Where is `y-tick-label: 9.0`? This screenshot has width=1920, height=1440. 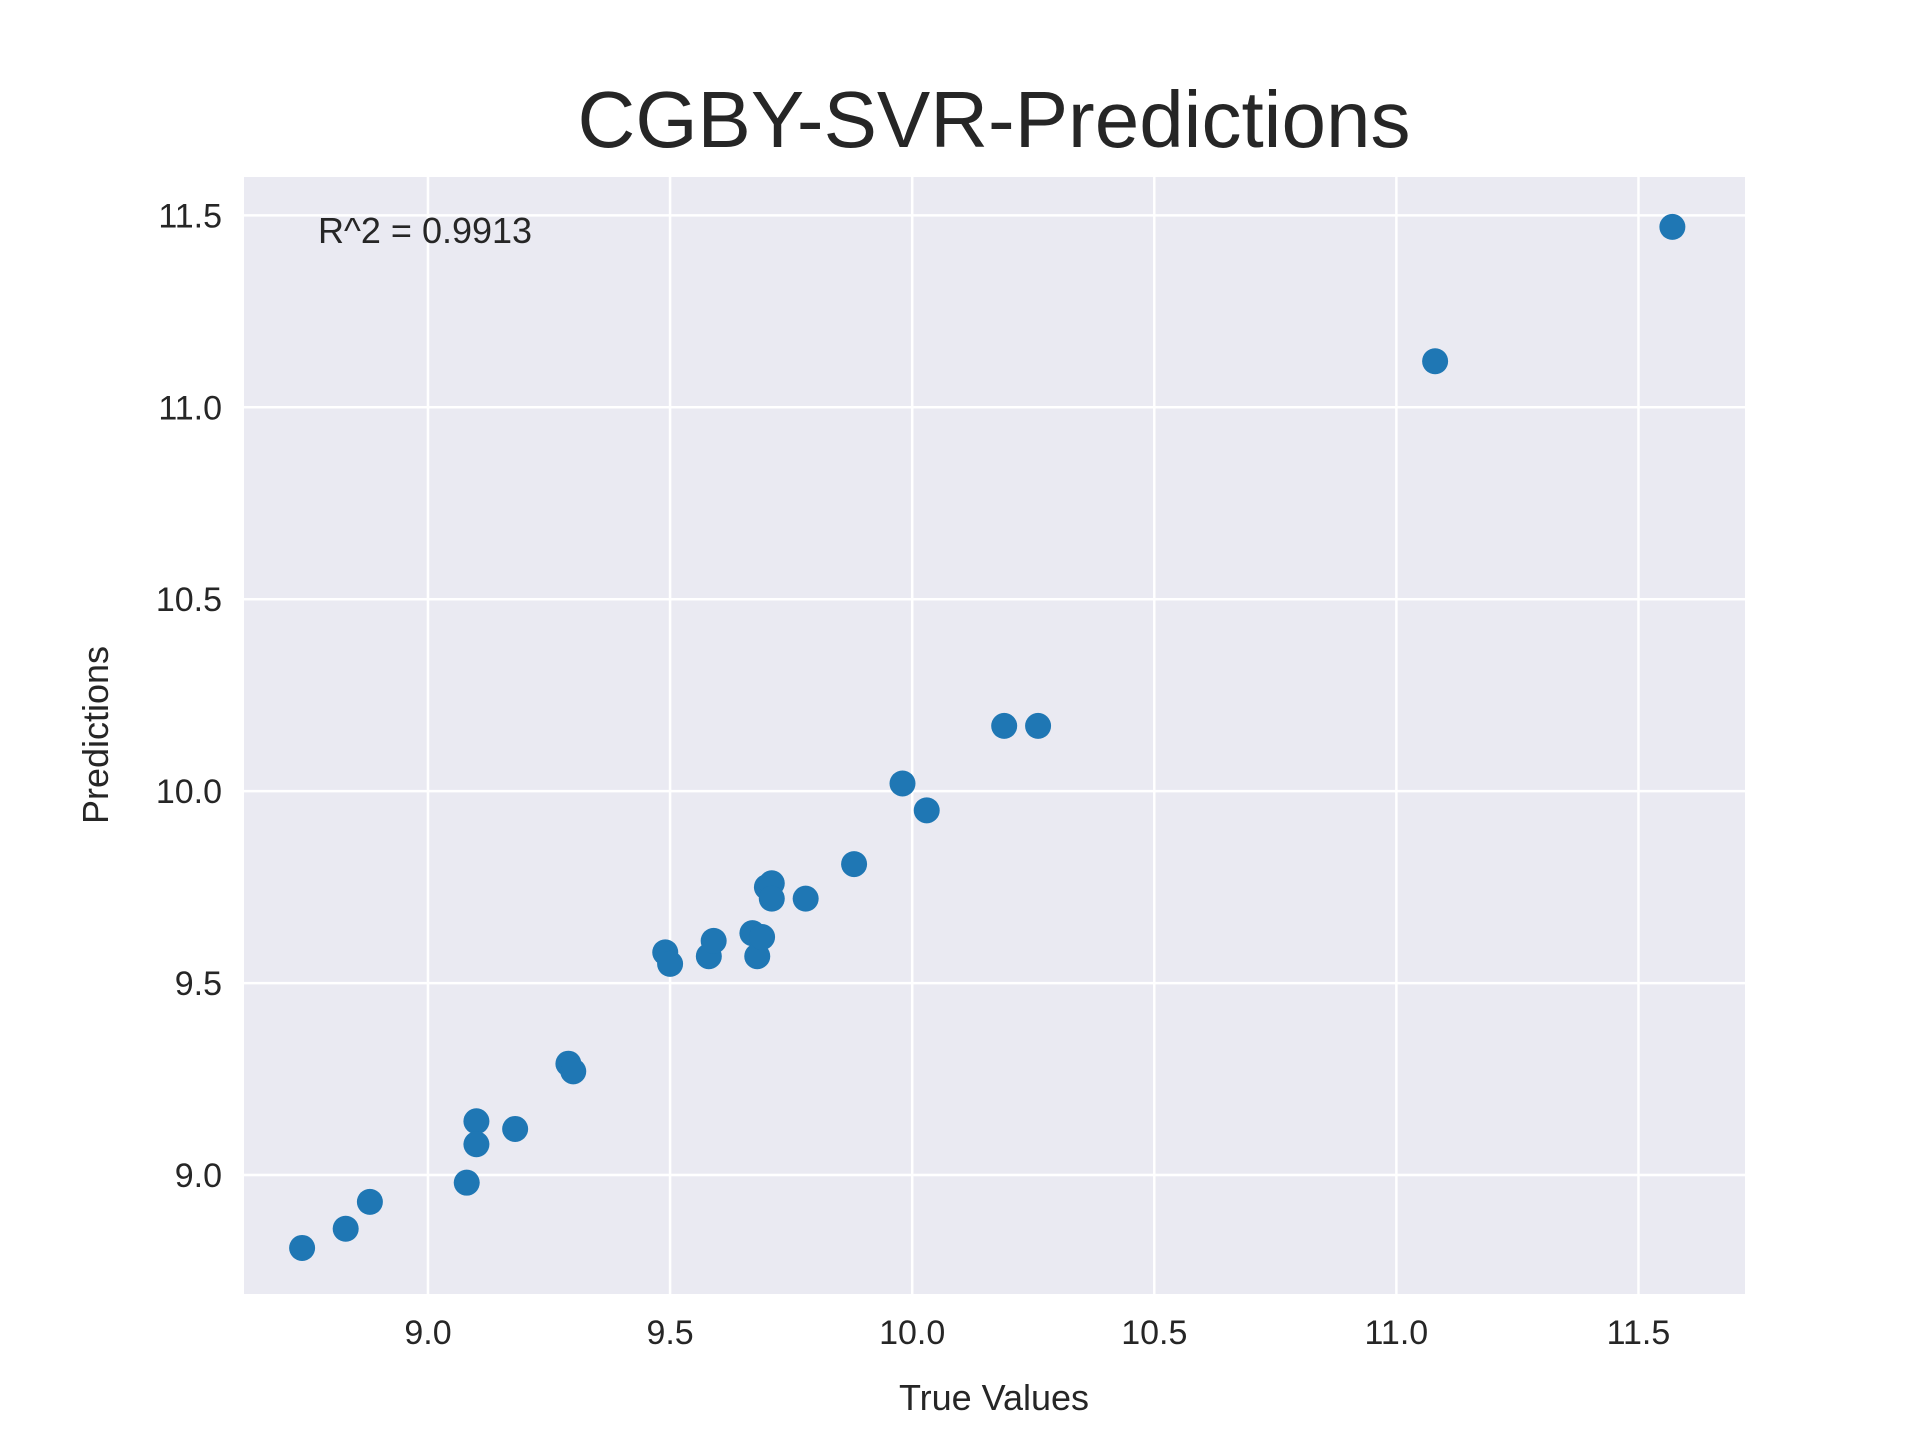
y-tick-label: 9.0 is located at coordinates (198, 1176).